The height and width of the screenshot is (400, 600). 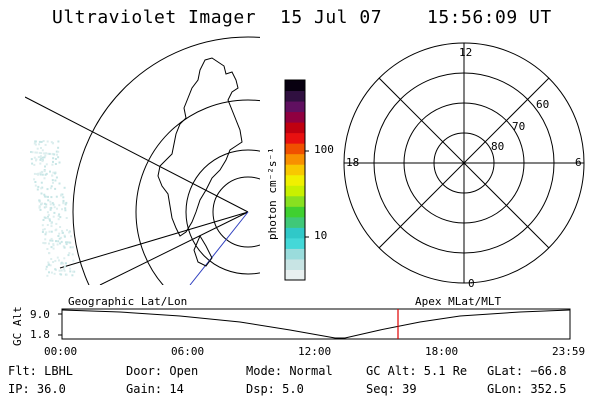 I want to click on timeline-xtick-0000: 00:00, so click(x=61, y=351).